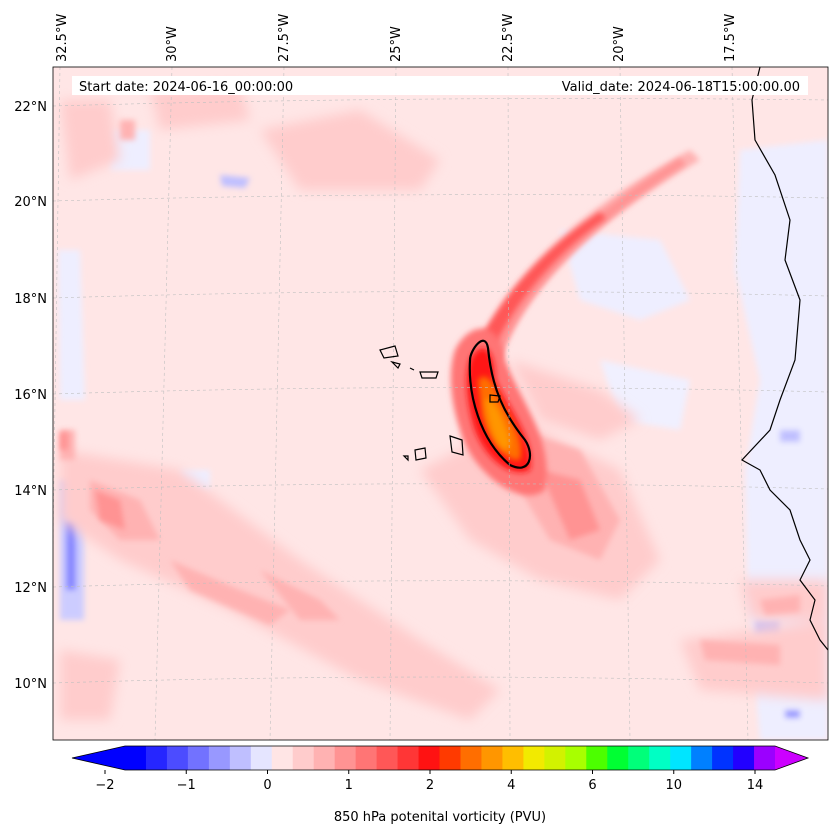  Describe the element at coordinates (30, 491) in the screenshot. I see `lat-label-5: 14°N` at that location.